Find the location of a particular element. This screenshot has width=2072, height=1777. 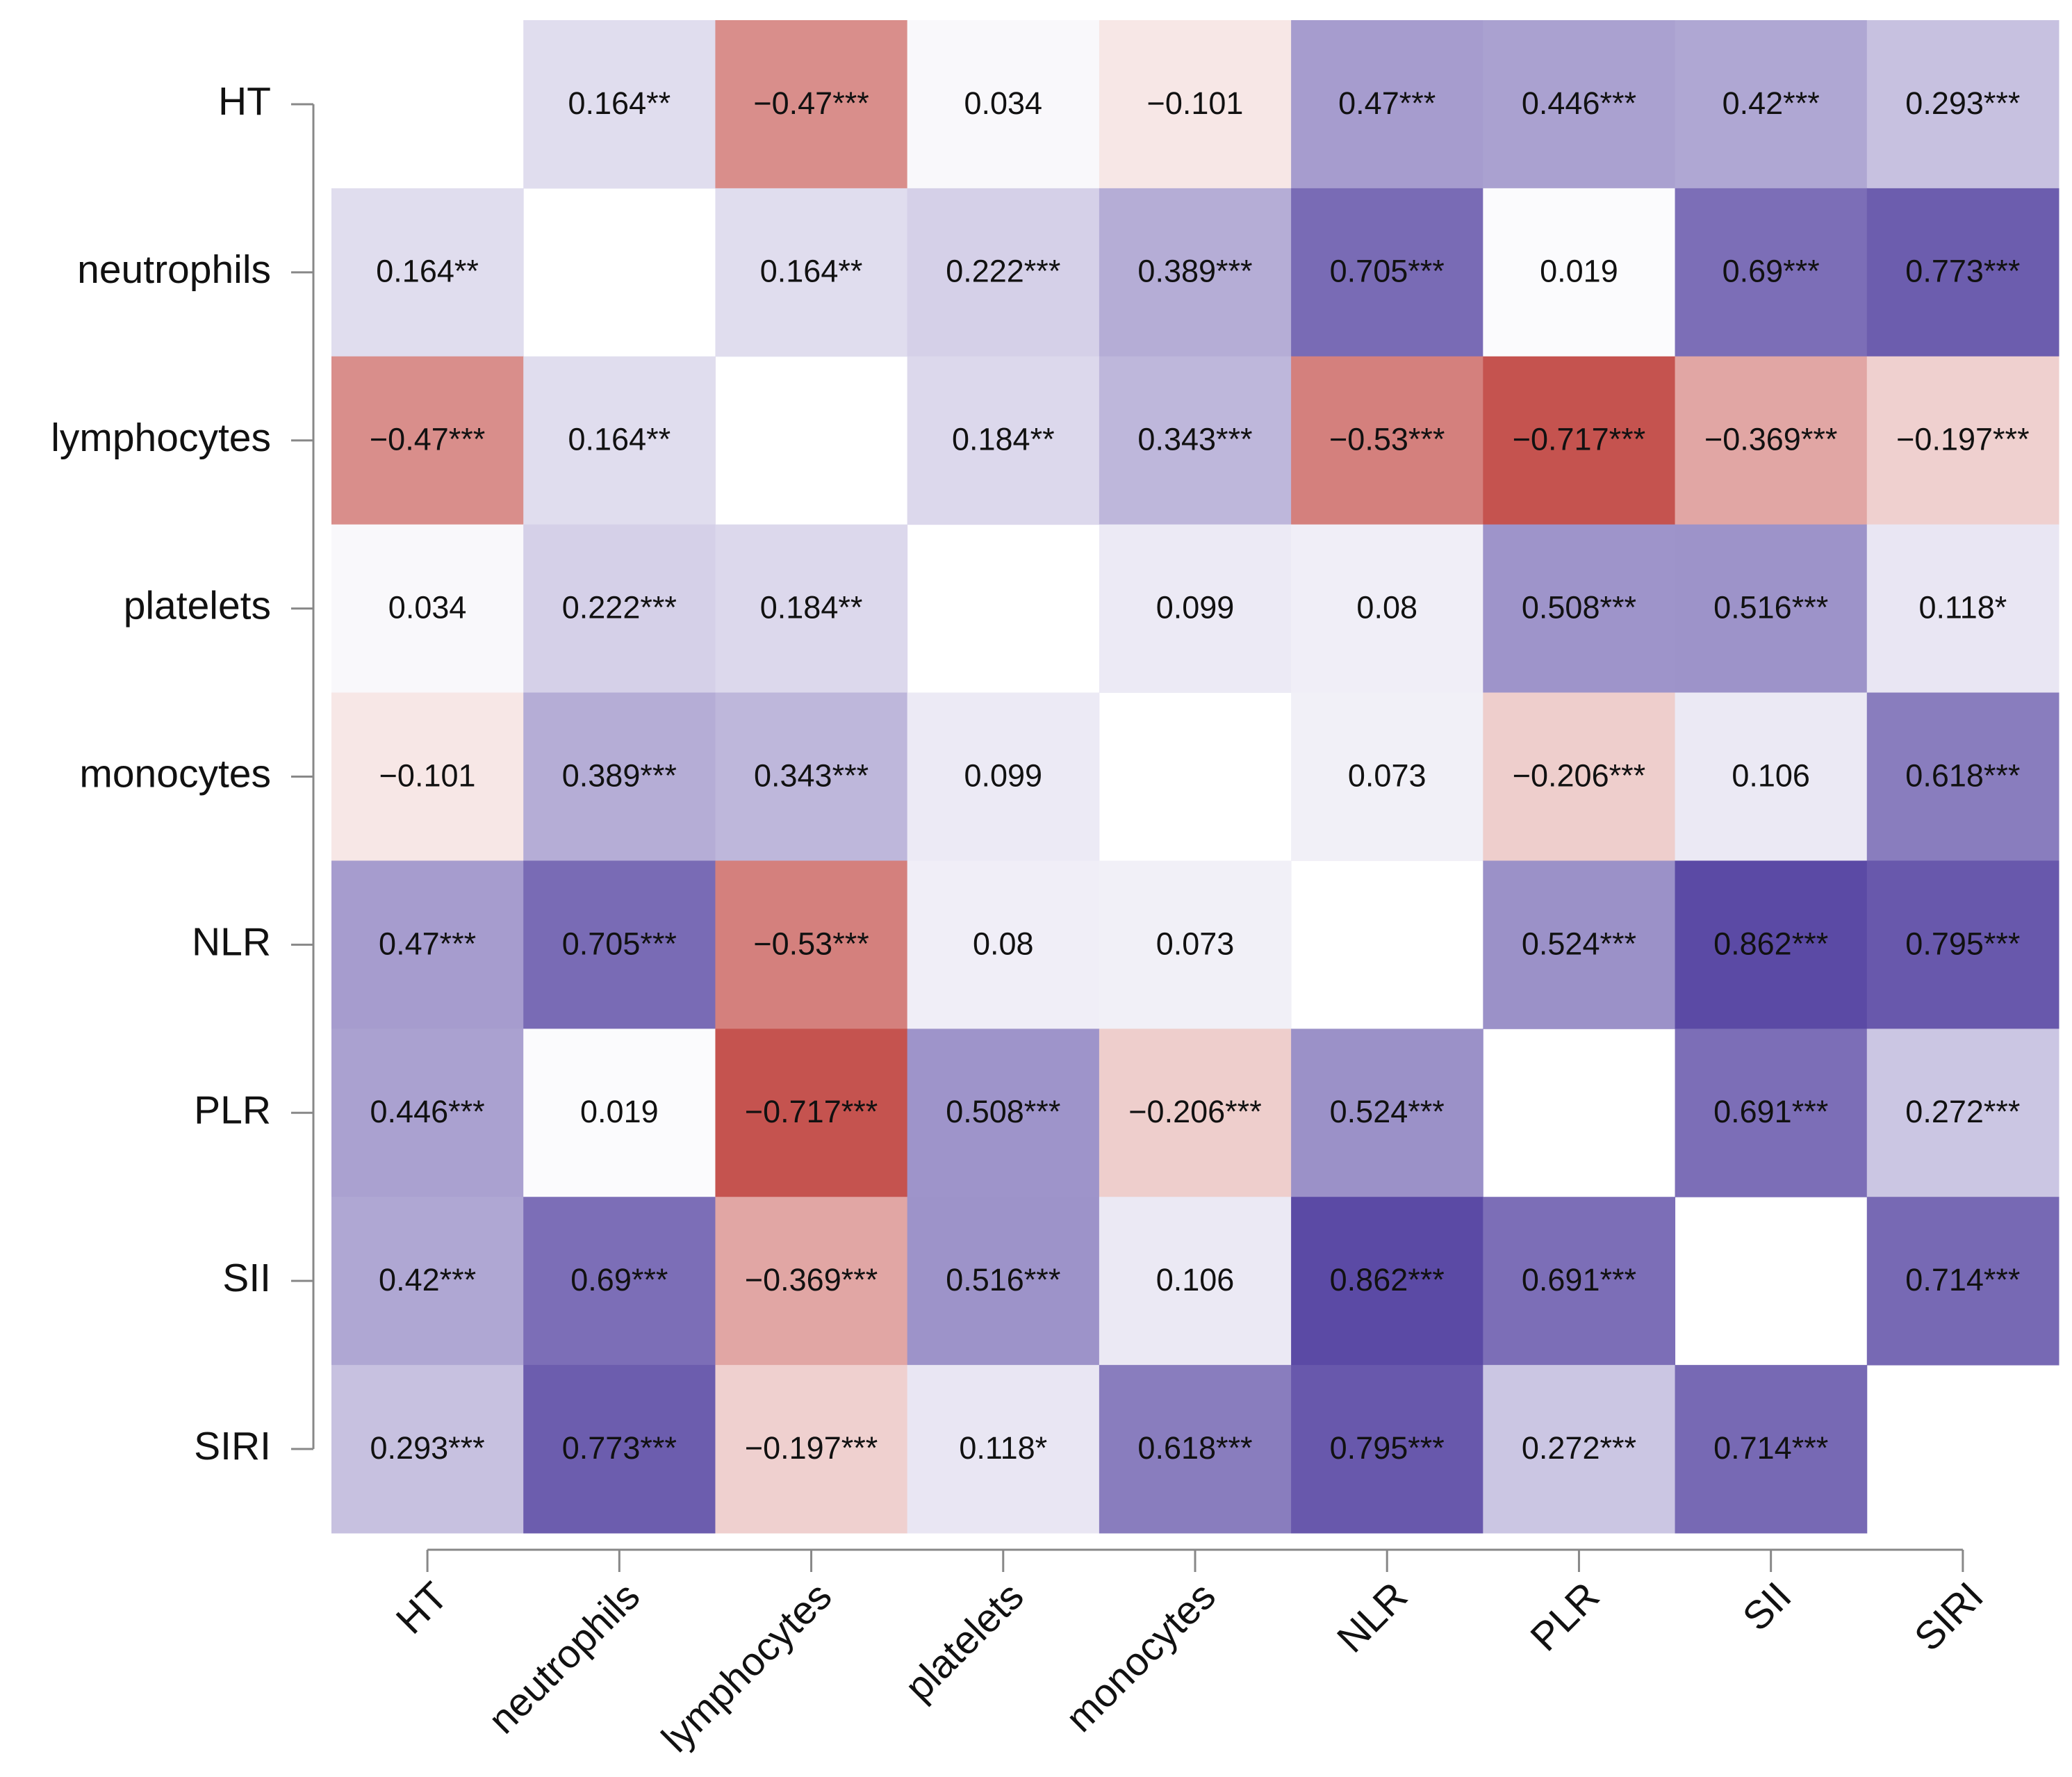

cell-label: 0.862*** is located at coordinates (1771, 944).